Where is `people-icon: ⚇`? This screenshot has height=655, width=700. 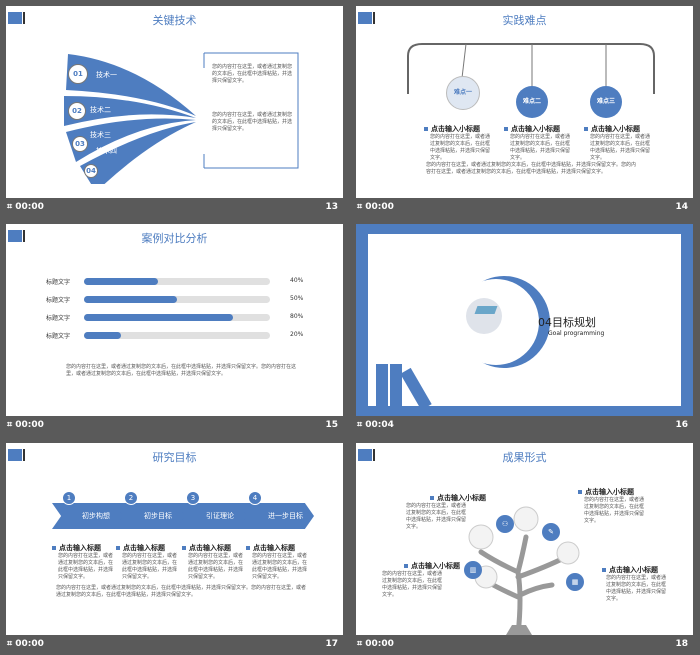
people-icon: ⚇ is located at coordinates (505, 524).